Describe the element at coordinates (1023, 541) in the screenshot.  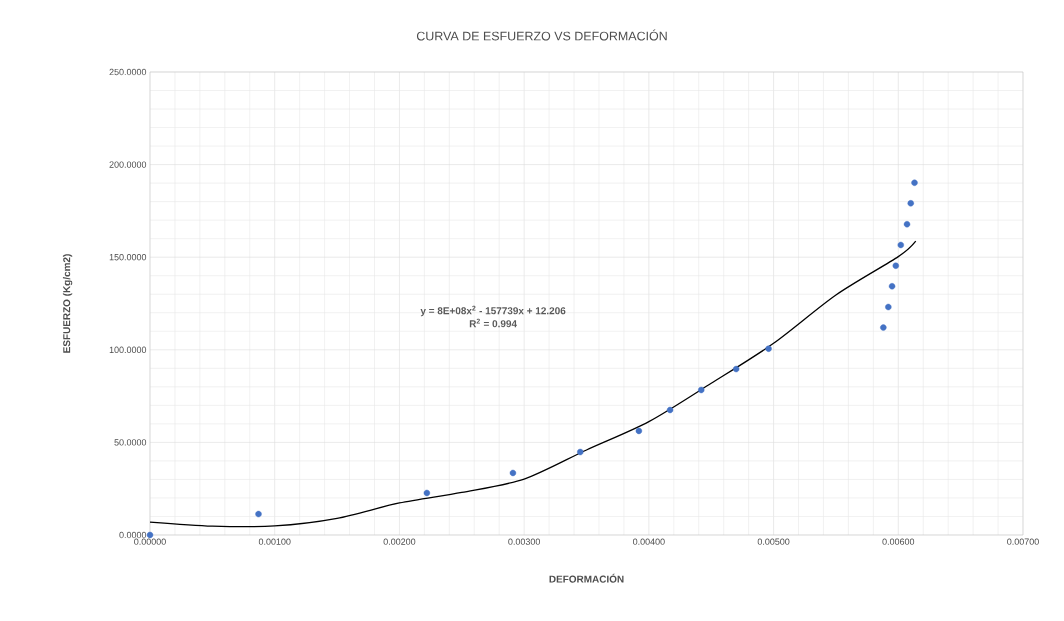
I see `x-tick-label: 0.00700` at that location.